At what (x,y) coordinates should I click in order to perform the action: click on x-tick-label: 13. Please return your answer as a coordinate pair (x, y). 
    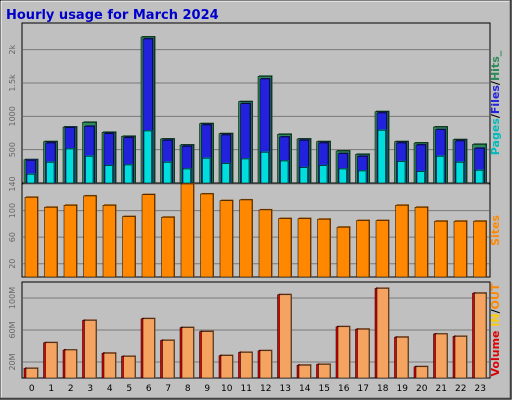
    Looking at the image, I should click on (285, 389).